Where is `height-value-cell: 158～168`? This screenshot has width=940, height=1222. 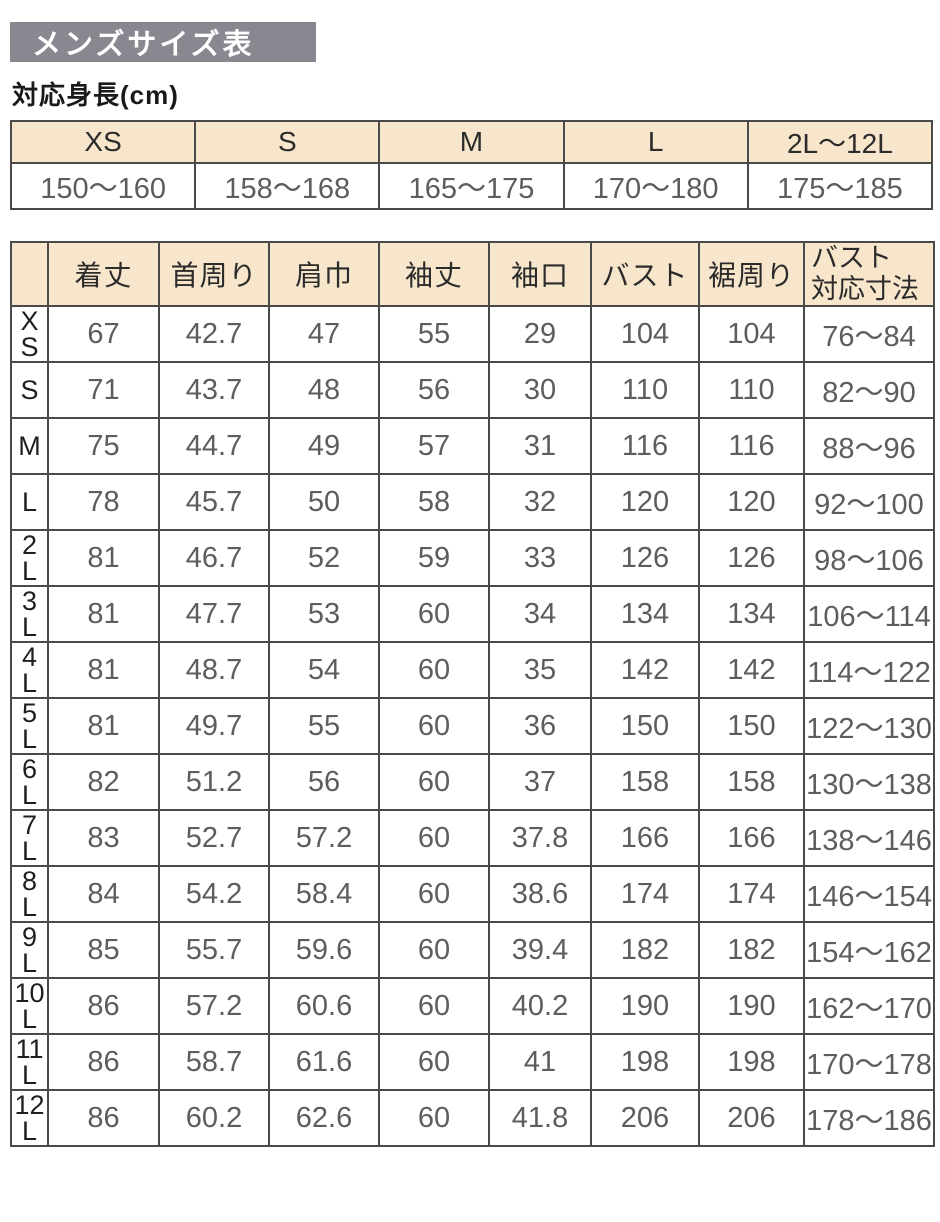 height-value-cell: 158～168 is located at coordinates (287, 186).